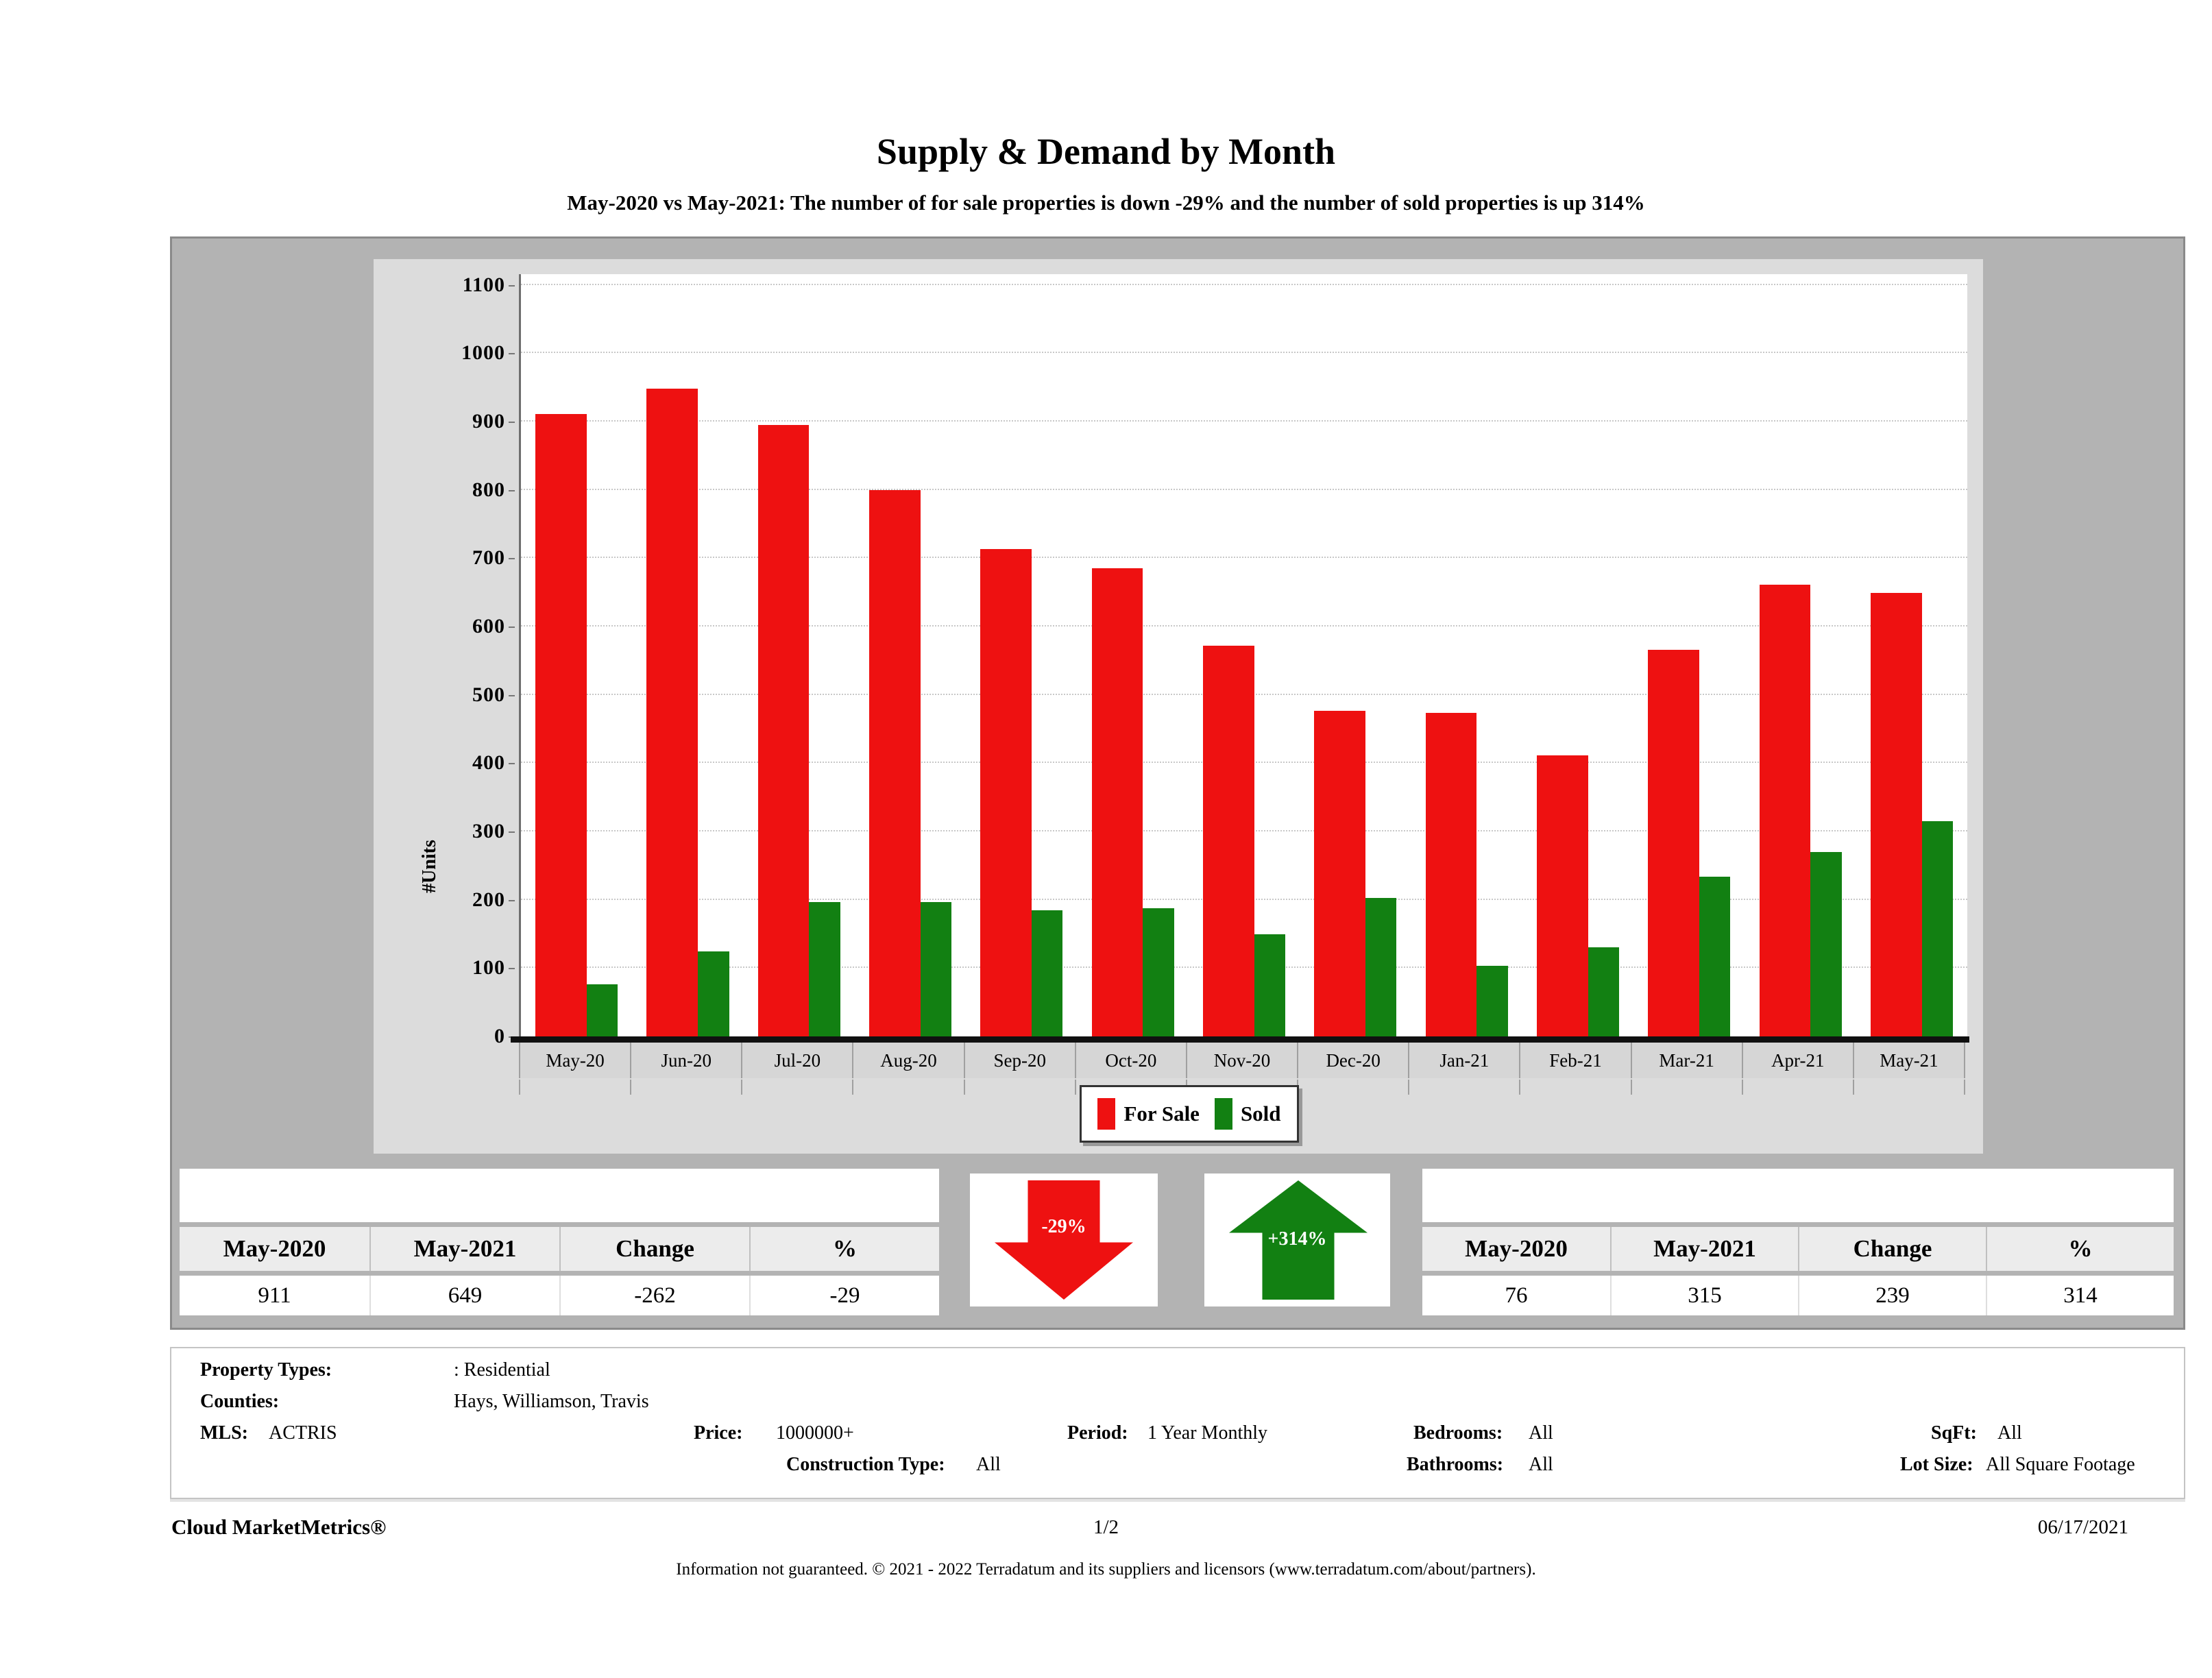  What do you see at coordinates (240, 1401) in the screenshot?
I see `filter-label-counties: Counties:` at bounding box center [240, 1401].